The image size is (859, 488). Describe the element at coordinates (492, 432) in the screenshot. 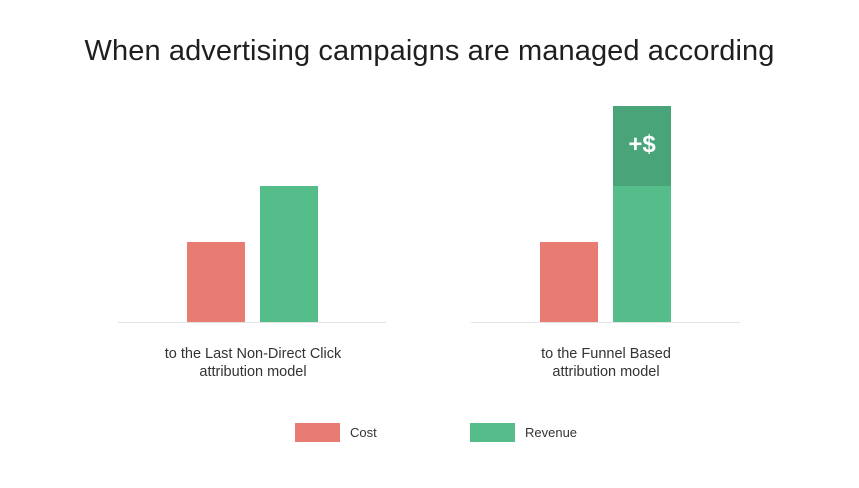

I see `legend-swatch-revenue` at that location.